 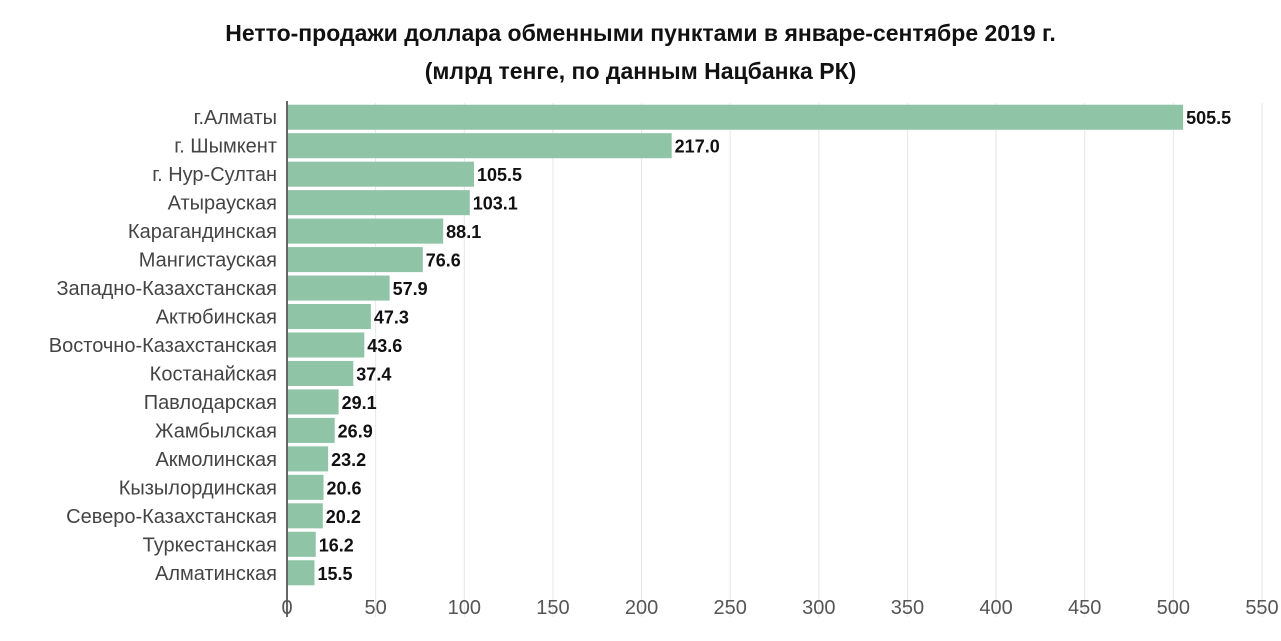 What do you see at coordinates (552, 608) in the screenshot?
I see `x-tick-label: 150` at bounding box center [552, 608].